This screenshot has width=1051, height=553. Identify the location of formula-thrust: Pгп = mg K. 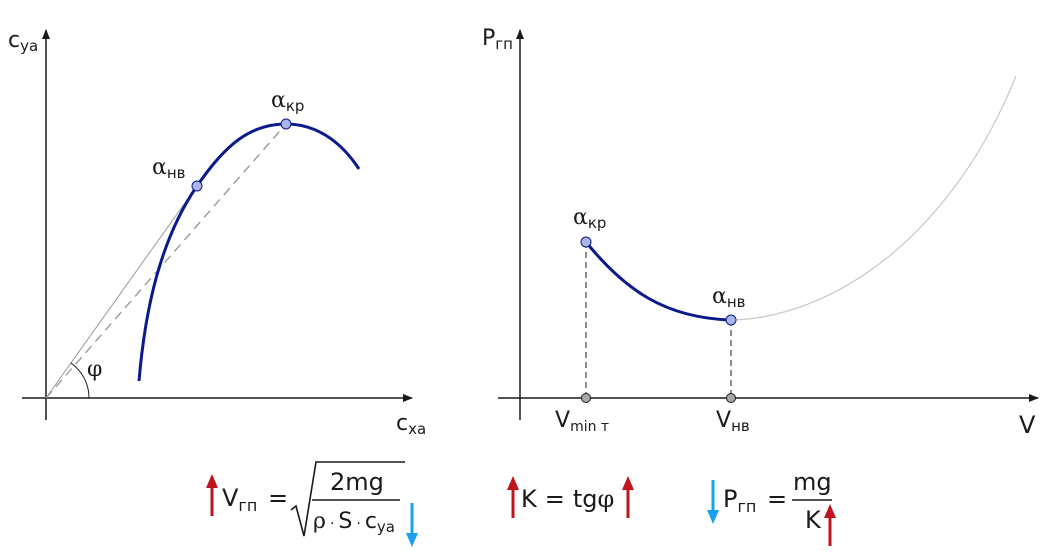
(771, 507).